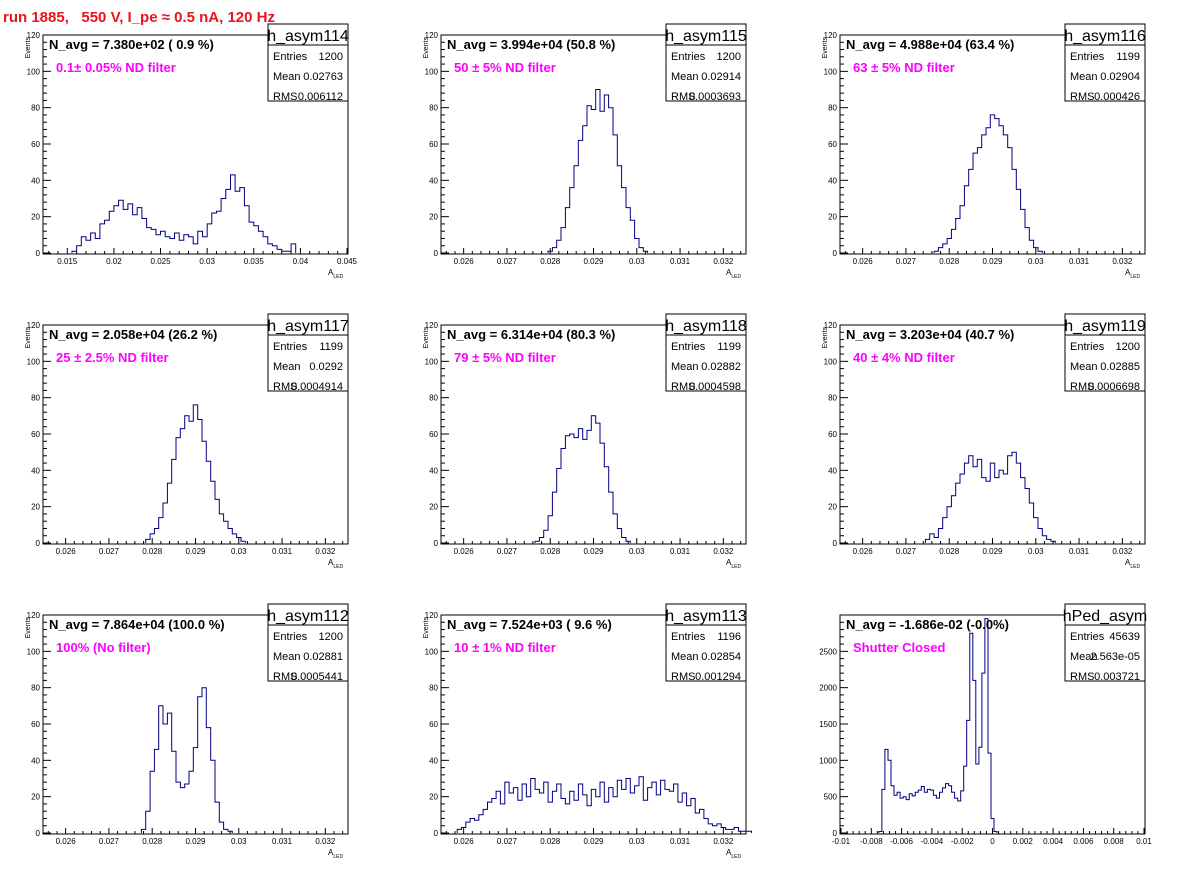  What do you see at coordinates (161, 261) in the screenshot?
I see `x-tick-label: 0.025` at bounding box center [161, 261].